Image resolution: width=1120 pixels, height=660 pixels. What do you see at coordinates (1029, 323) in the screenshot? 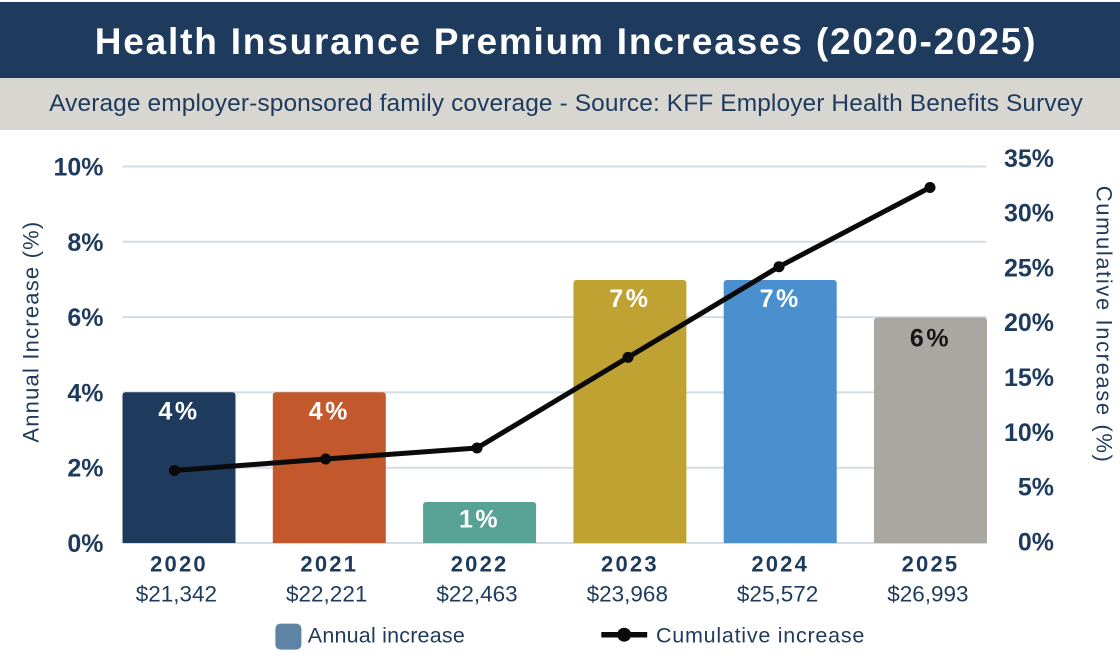
I see `svg-text: 20%` at bounding box center [1029, 323].